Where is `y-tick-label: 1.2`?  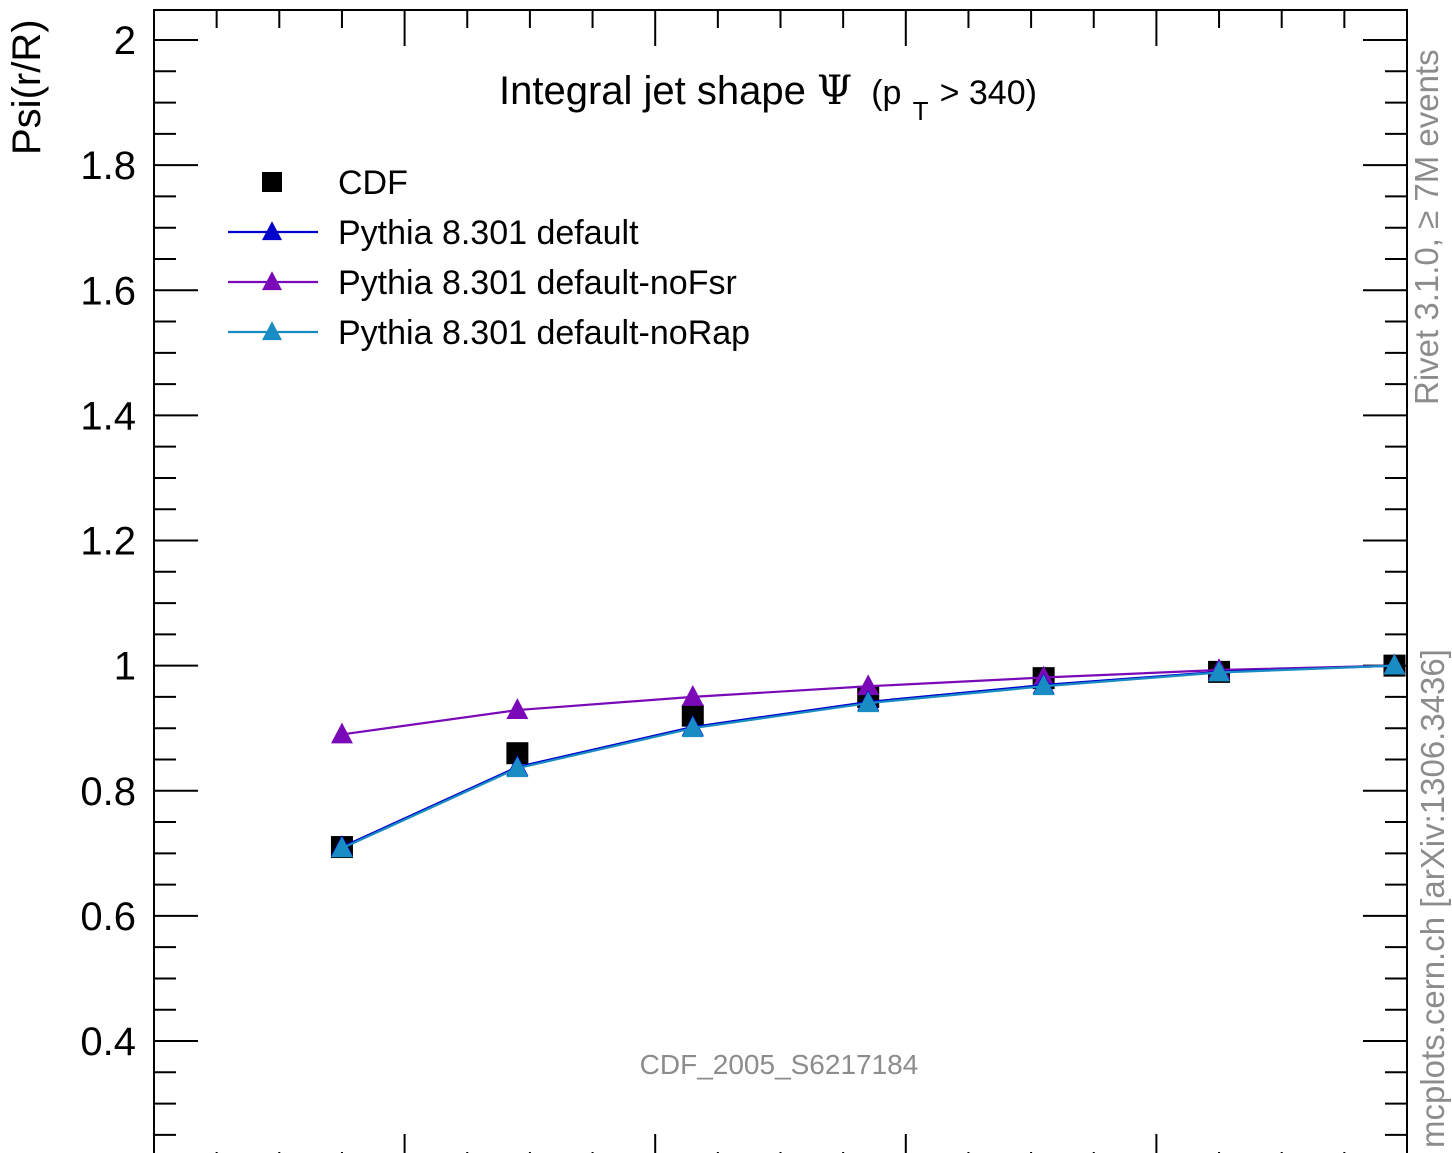 y-tick-label: 1.2 is located at coordinates (108, 542).